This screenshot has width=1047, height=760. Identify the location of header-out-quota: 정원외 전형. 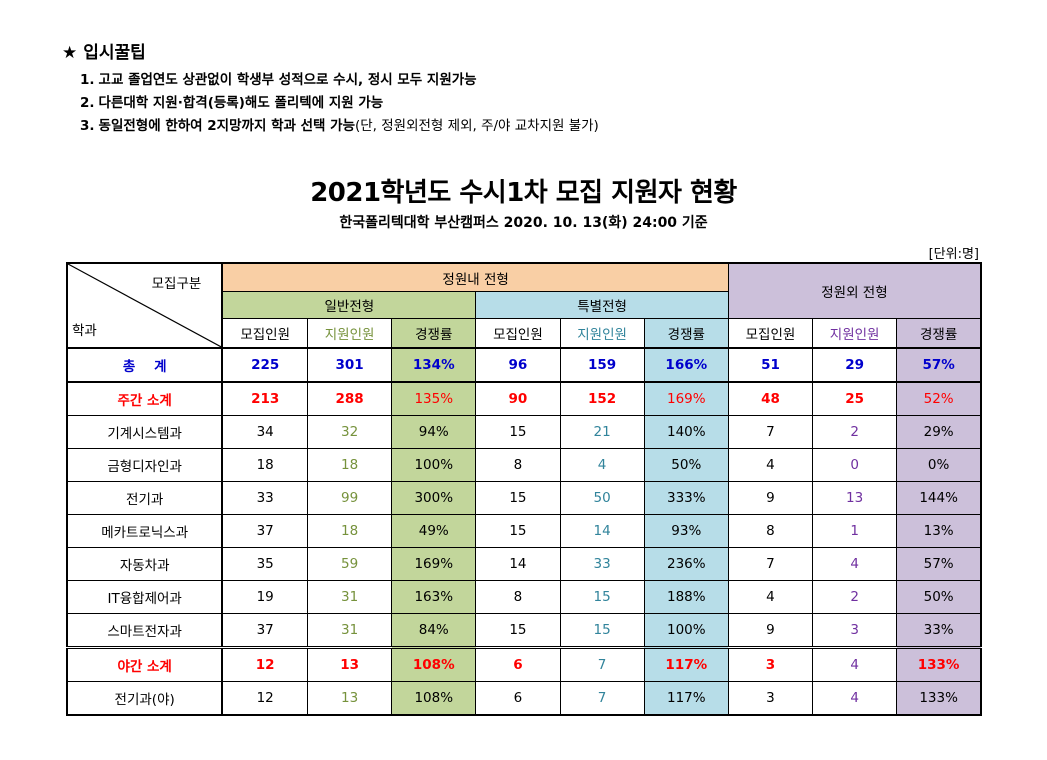
(854, 290).